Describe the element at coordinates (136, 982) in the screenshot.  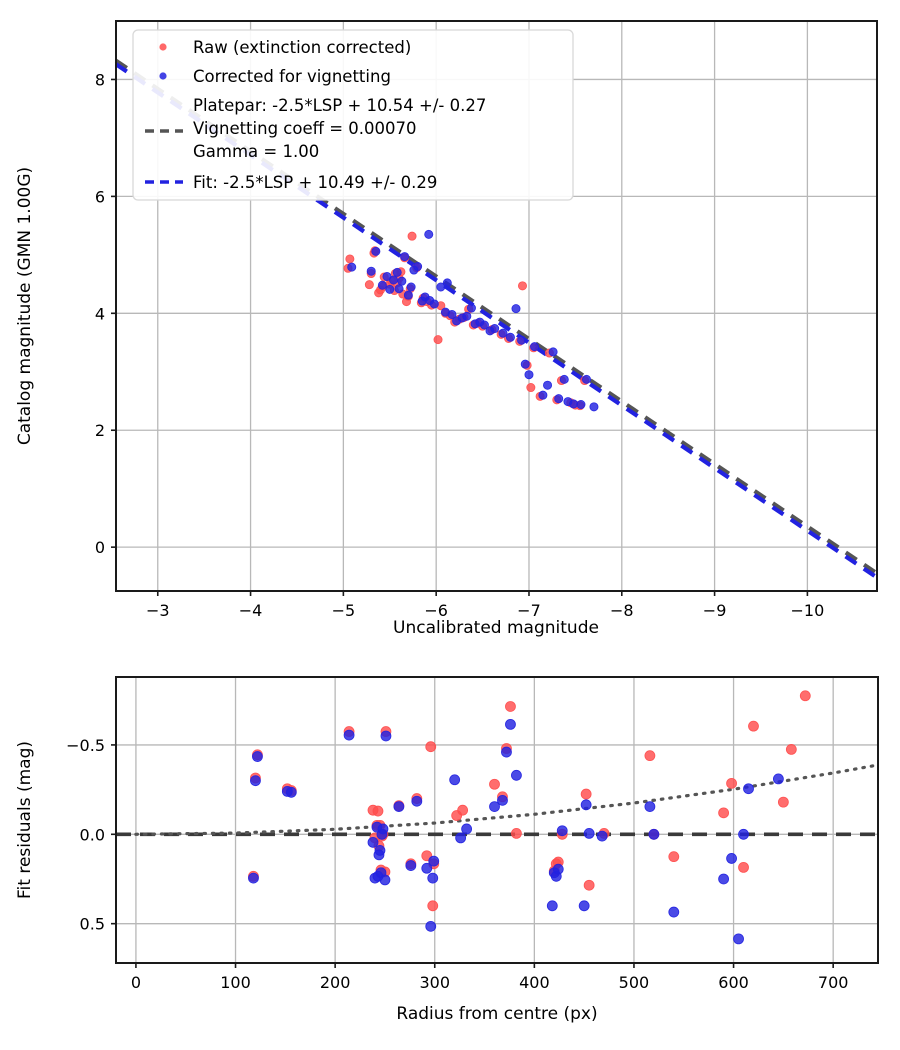
I see `xtick-label: 0` at that location.